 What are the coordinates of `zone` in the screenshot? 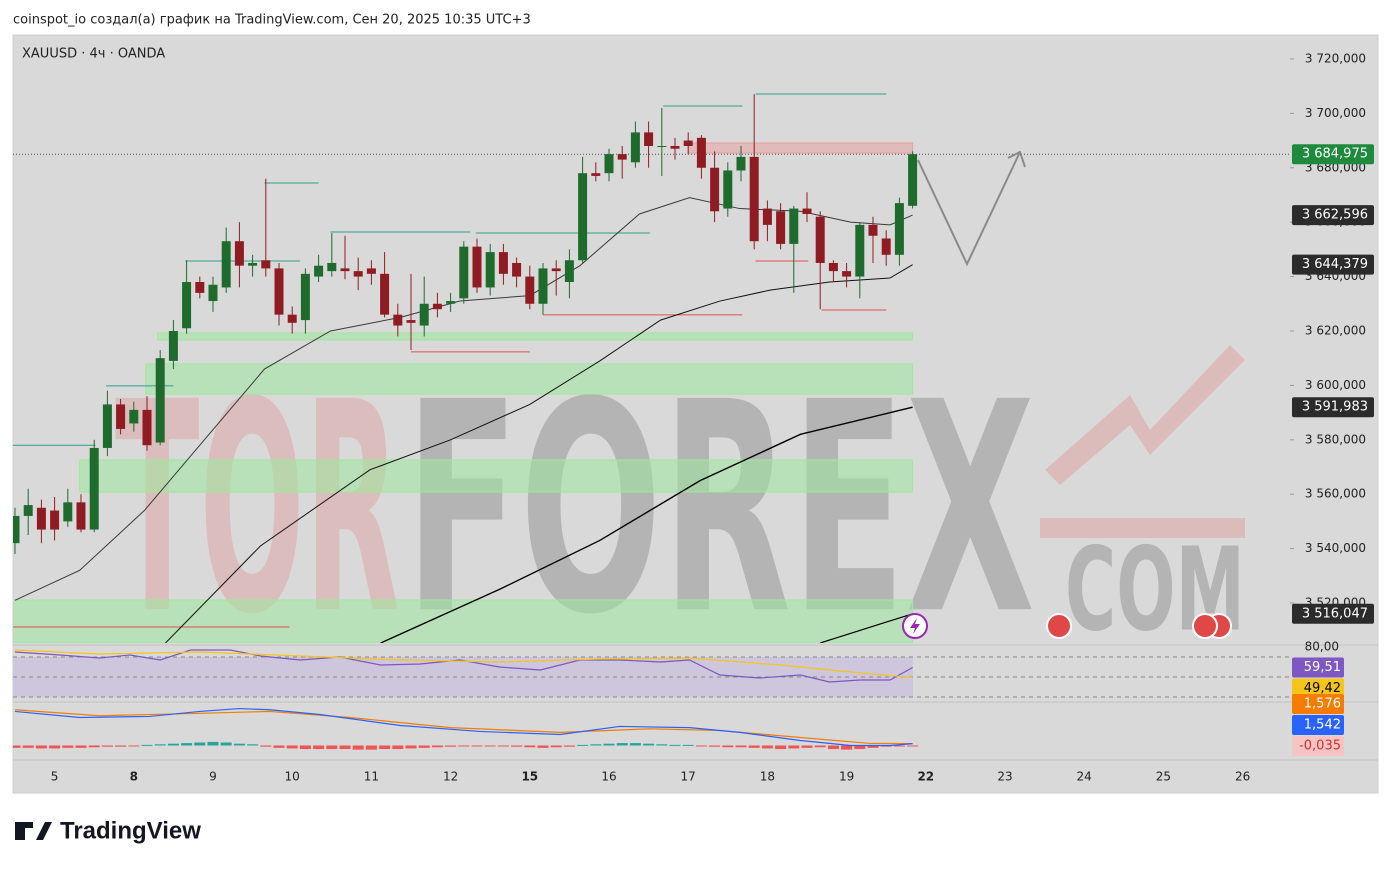 It's located at (535, 336).